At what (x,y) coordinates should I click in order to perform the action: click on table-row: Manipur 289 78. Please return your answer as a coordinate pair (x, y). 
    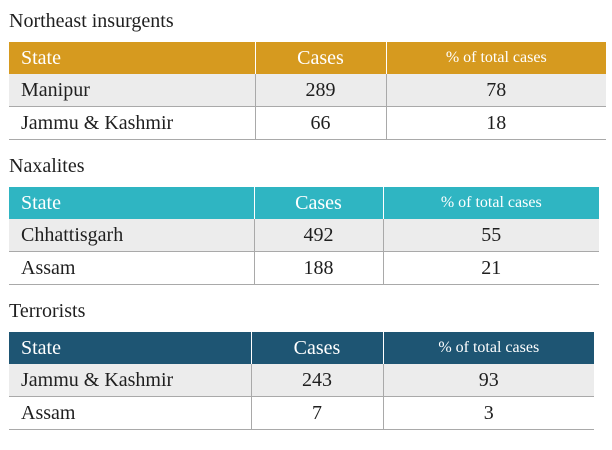
    Looking at the image, I should click on (307, 90).